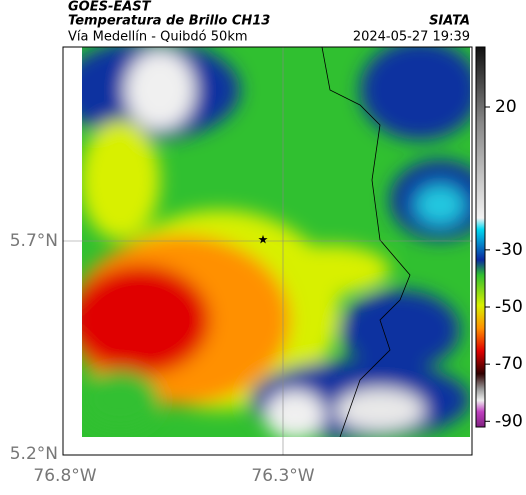 This screenshot has height=495, width=526. I want to click on datetime: 2024-05-27 19:39, so click(411, 37).